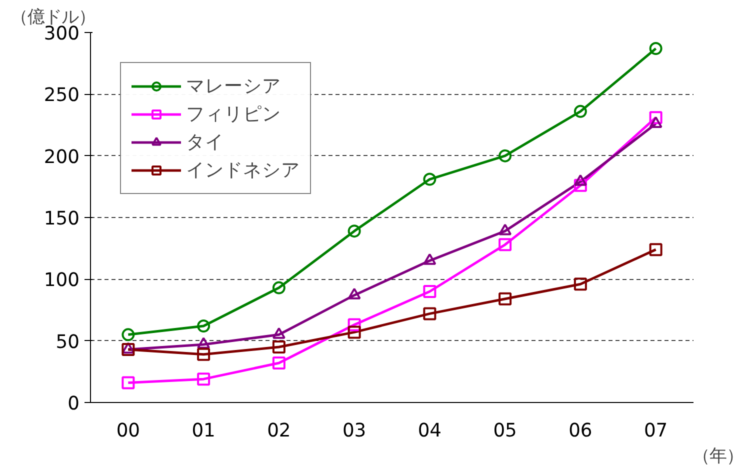 The width and height of the screenshot is (753, 472). I want to click on legend-label: タイ, so click(205, 143).